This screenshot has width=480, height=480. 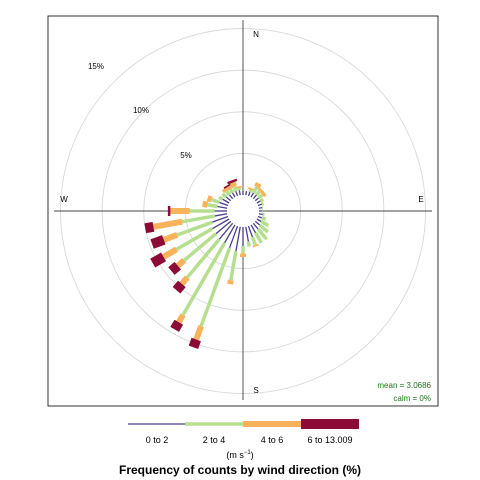 What do you see at coordinates (96, 66) in the screenshot?
I see `ring-label-15: 15%` at bounding box center [96, 66].